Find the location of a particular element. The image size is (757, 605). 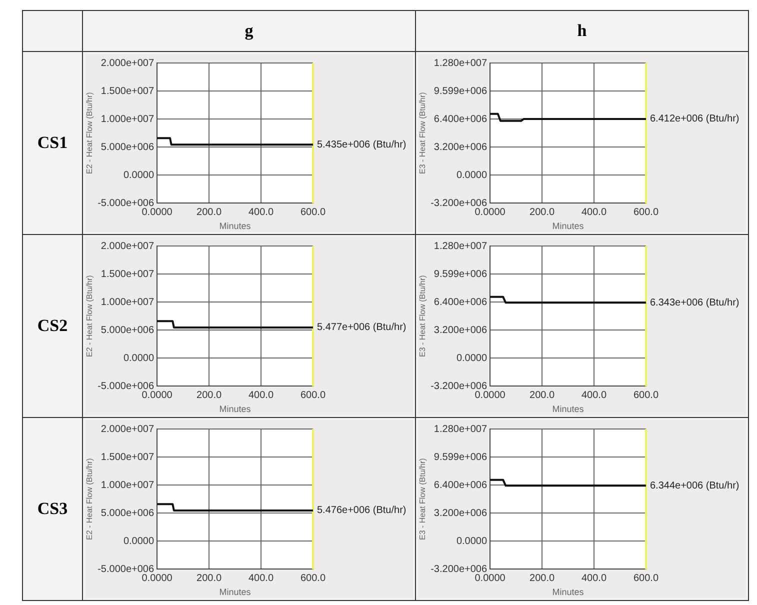

category-label: g is located at coordinates (249, 31).